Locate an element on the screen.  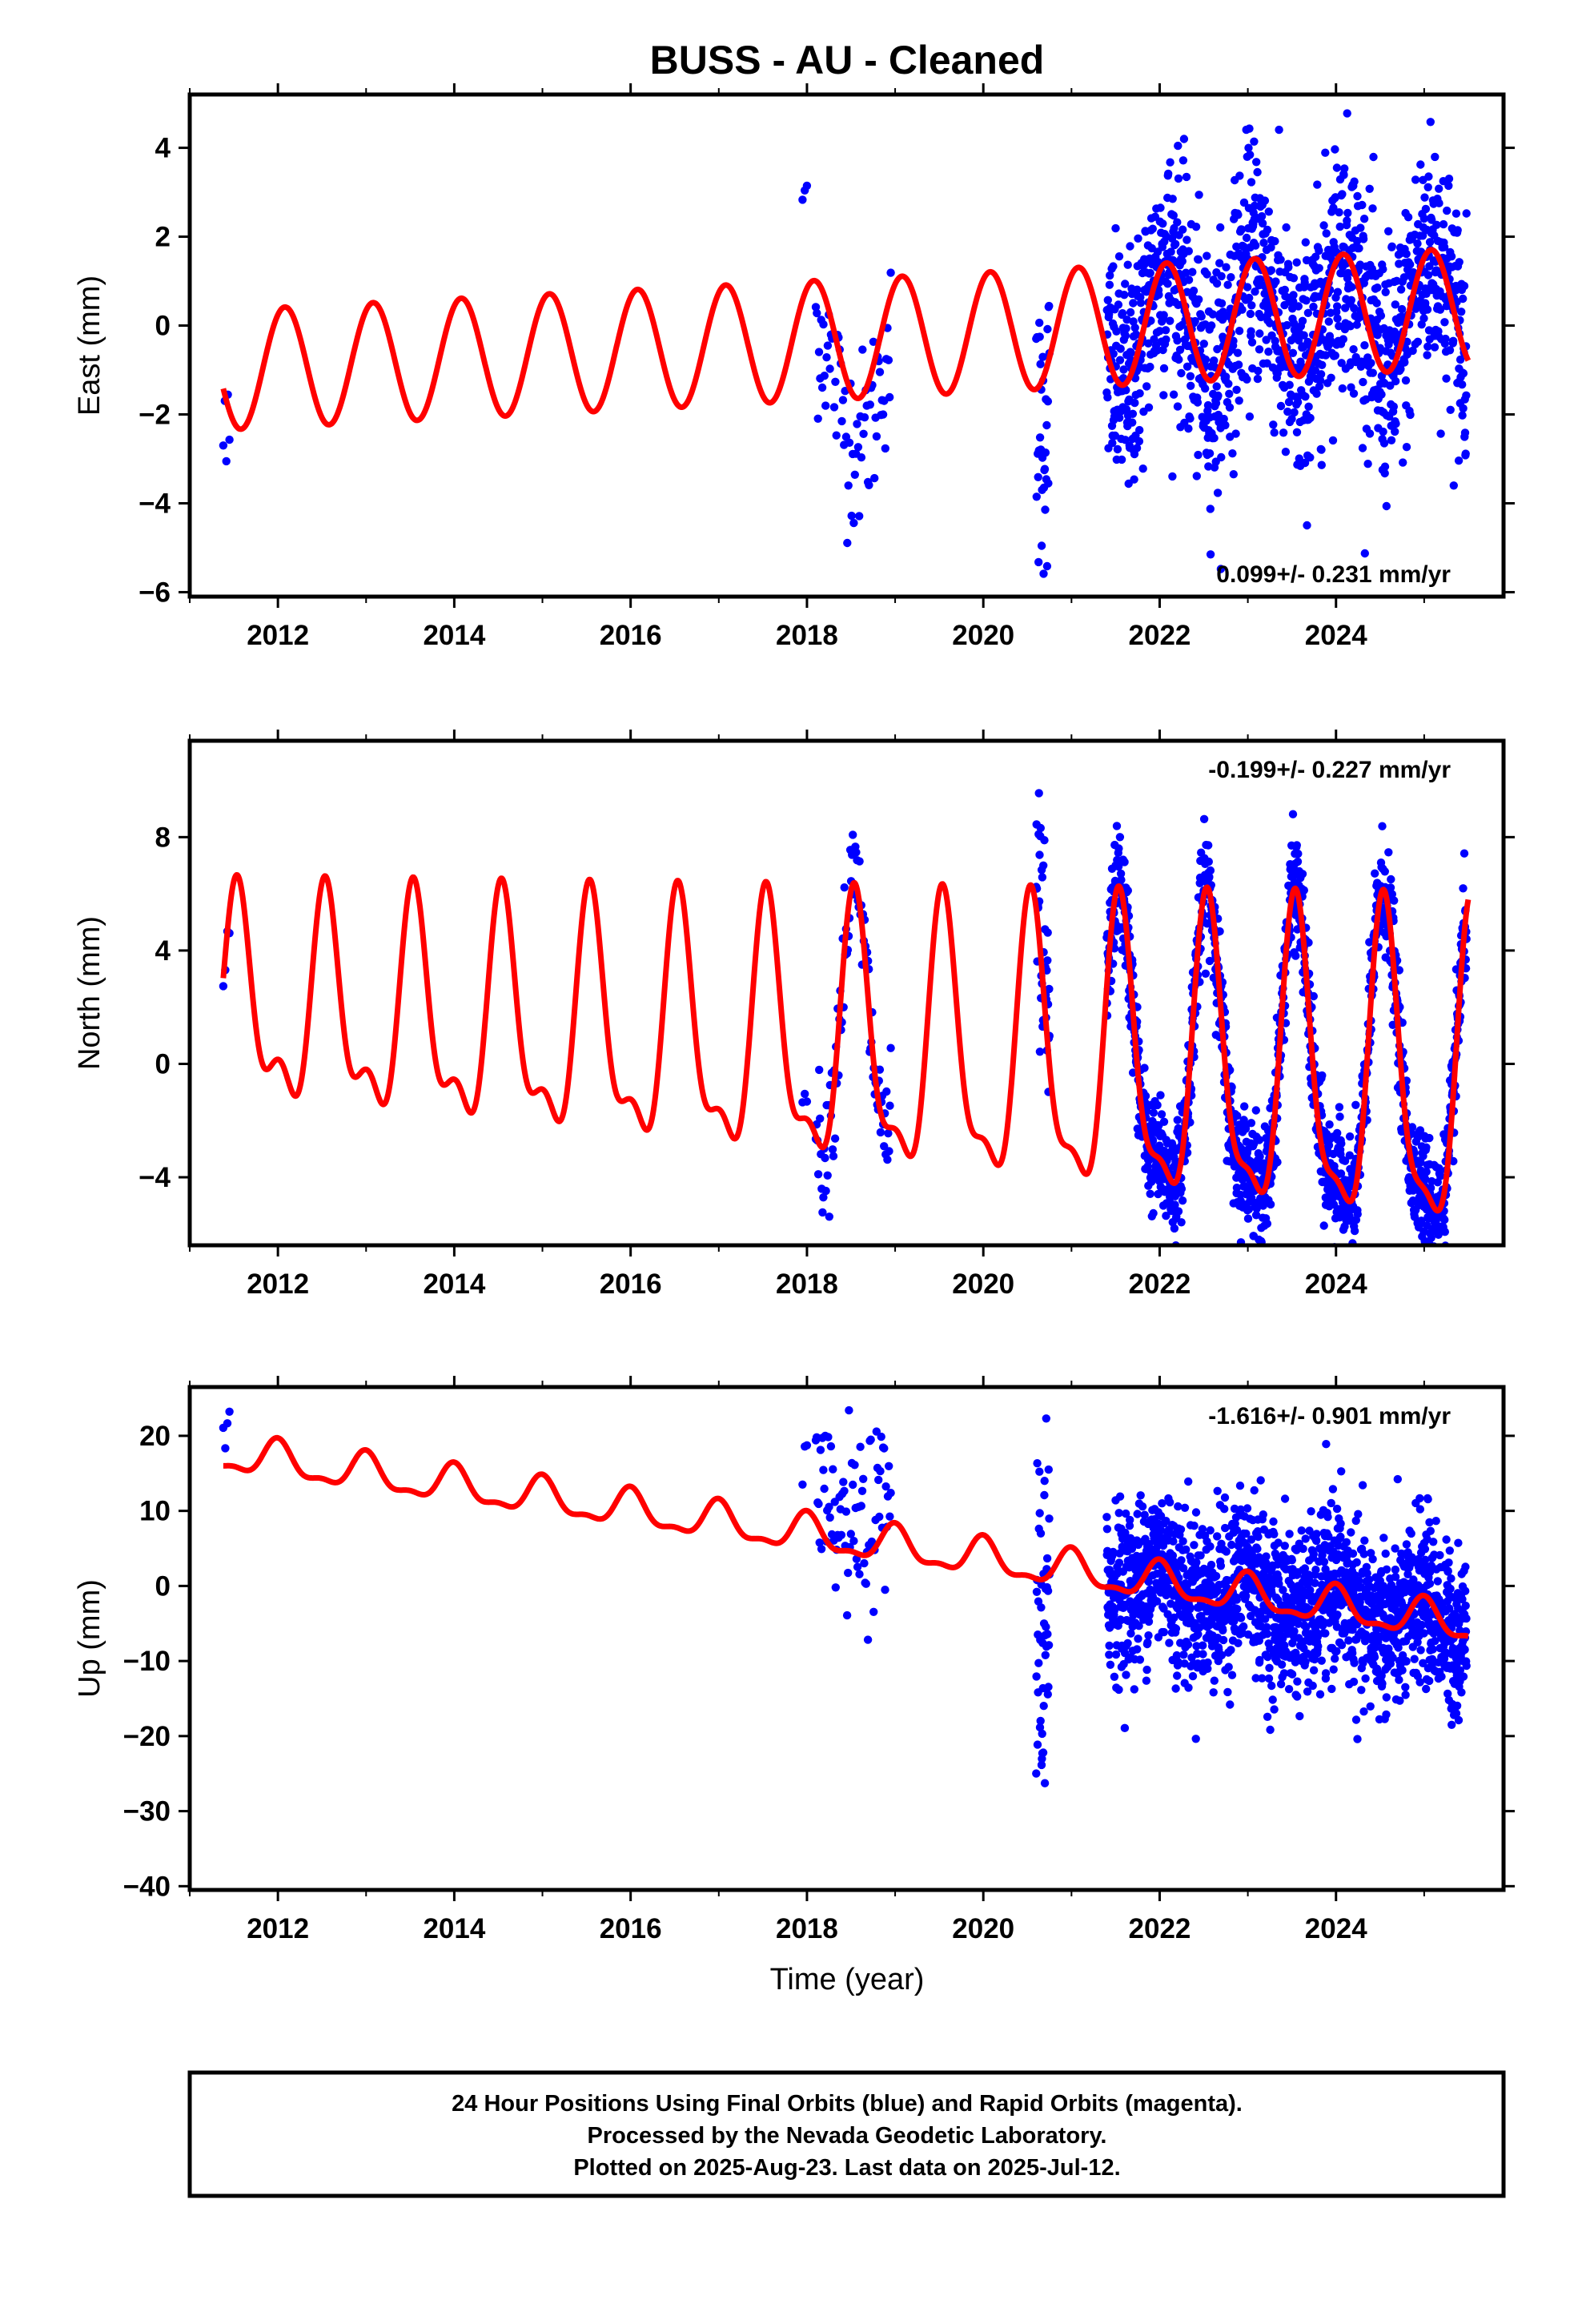
y-tick-label: 0 is located at coordinates (163, 1064).